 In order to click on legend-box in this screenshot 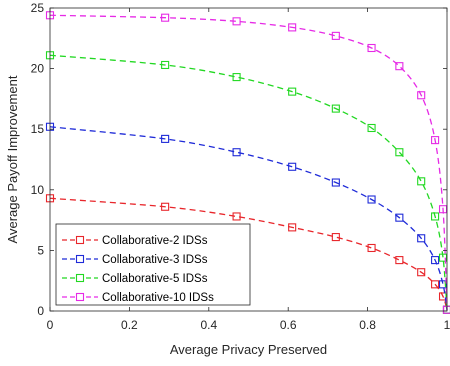, I will do `click(153, 264)`.